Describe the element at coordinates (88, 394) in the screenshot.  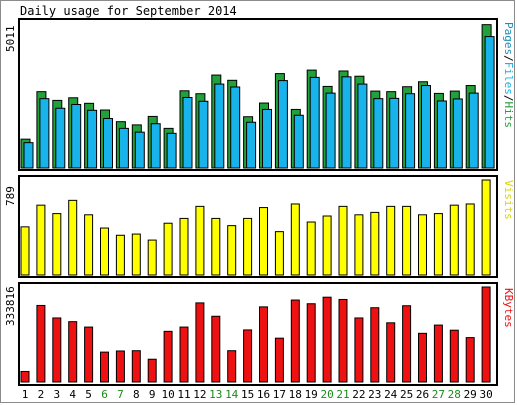
I see `day-label: 5` at that location.